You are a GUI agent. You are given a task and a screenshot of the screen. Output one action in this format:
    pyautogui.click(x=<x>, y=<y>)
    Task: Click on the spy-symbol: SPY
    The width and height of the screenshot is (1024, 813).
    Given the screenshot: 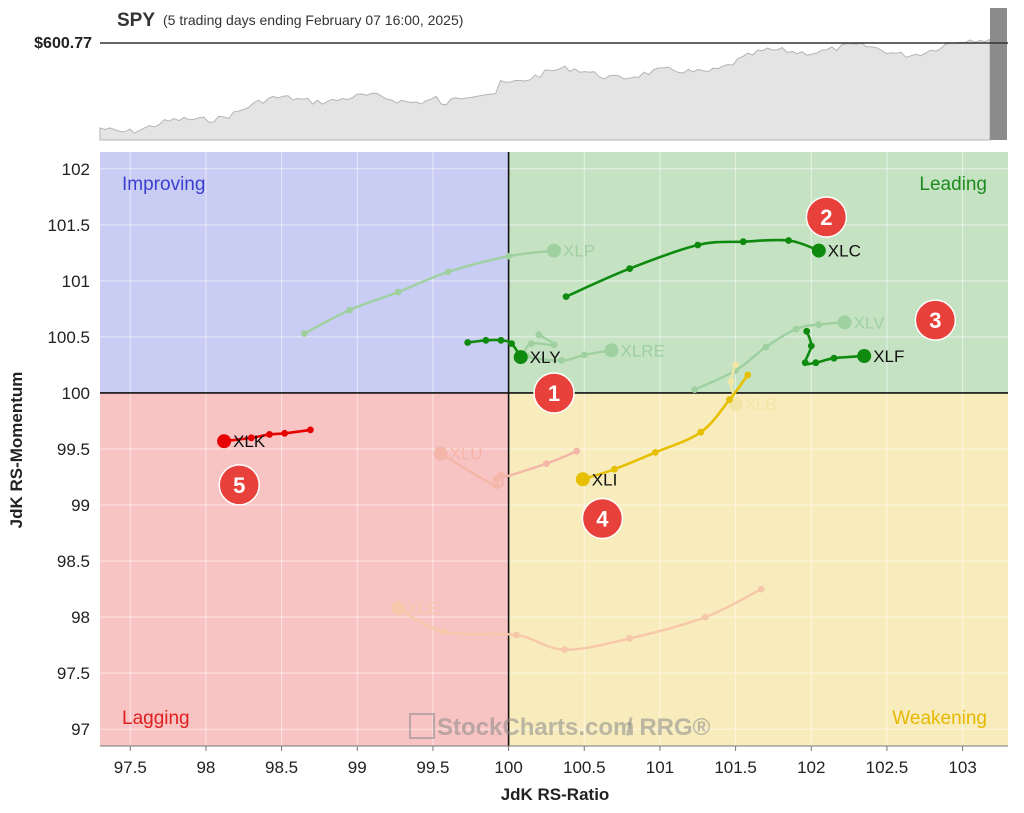 What is the action you would take?
    pyautogui.click(x=136, y=20)
    